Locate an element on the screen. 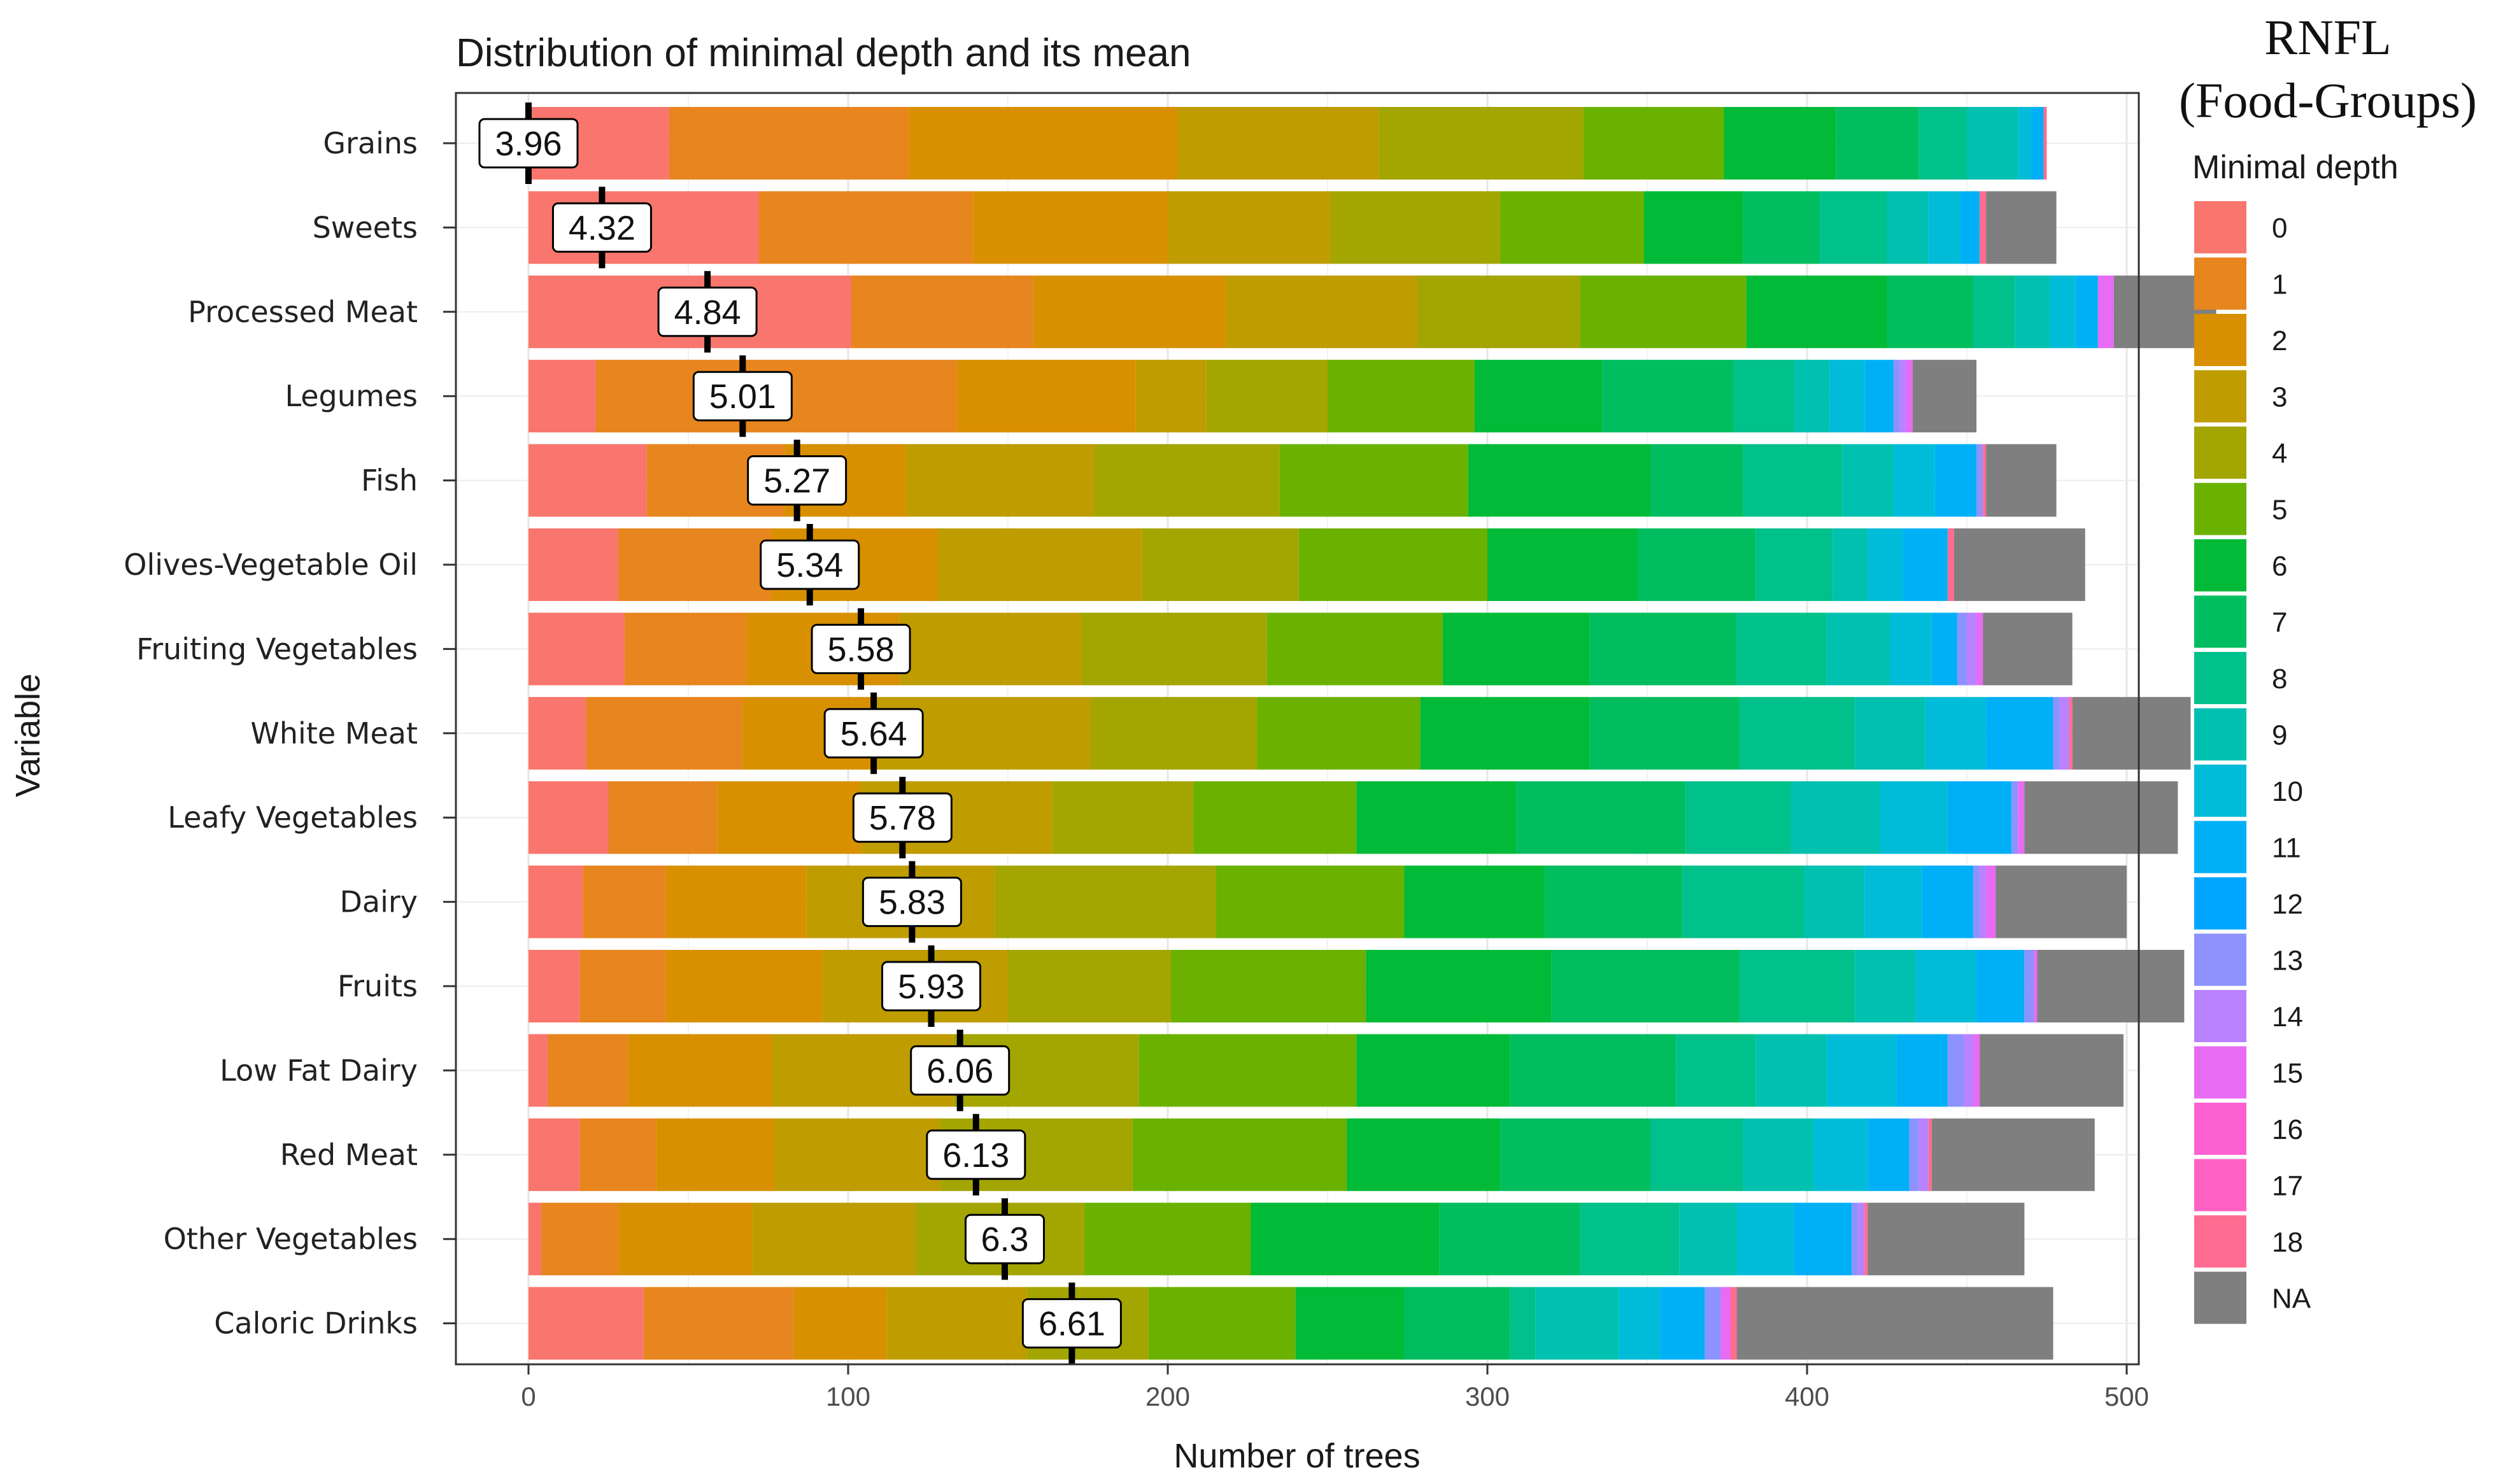 Image resolution: width=2503 pixels, height=1484 pixels. legend-item-15: 15 is located at coordinates (2248, 1072).